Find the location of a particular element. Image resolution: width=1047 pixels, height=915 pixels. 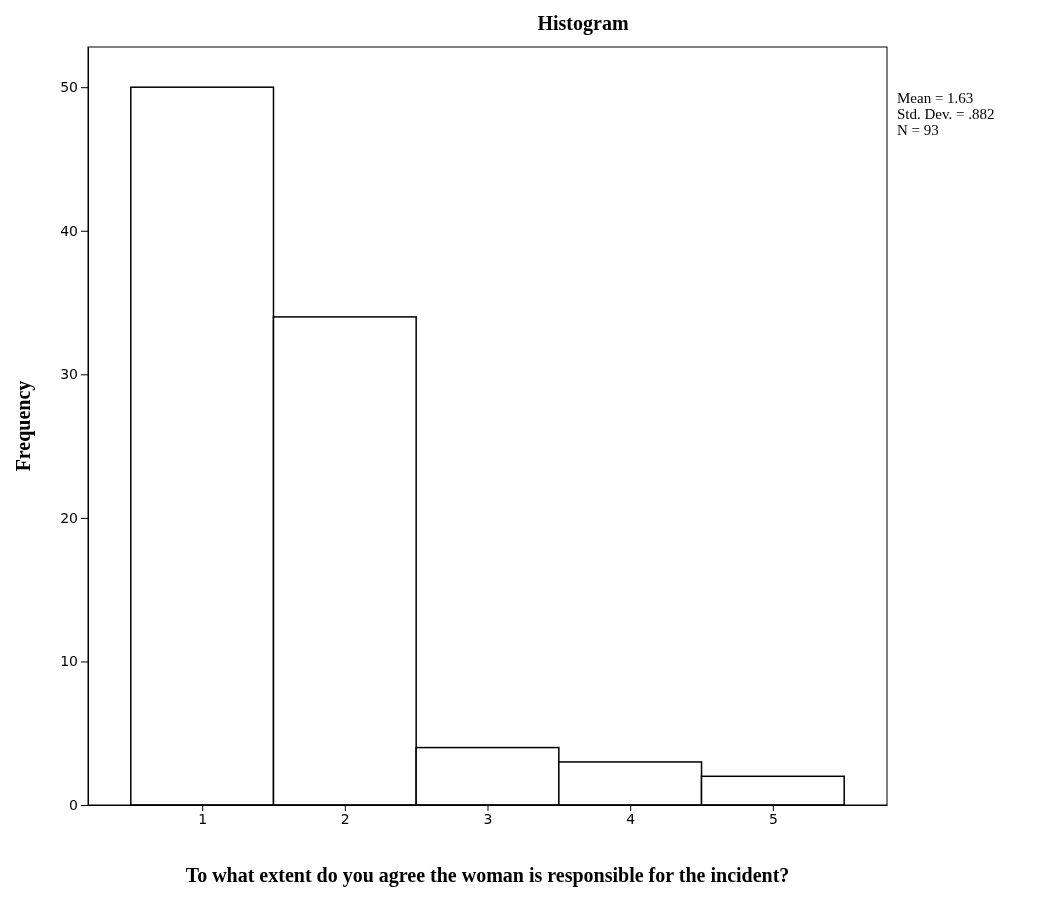

y-tick-label: 30 is located at coordinates (69, 374).